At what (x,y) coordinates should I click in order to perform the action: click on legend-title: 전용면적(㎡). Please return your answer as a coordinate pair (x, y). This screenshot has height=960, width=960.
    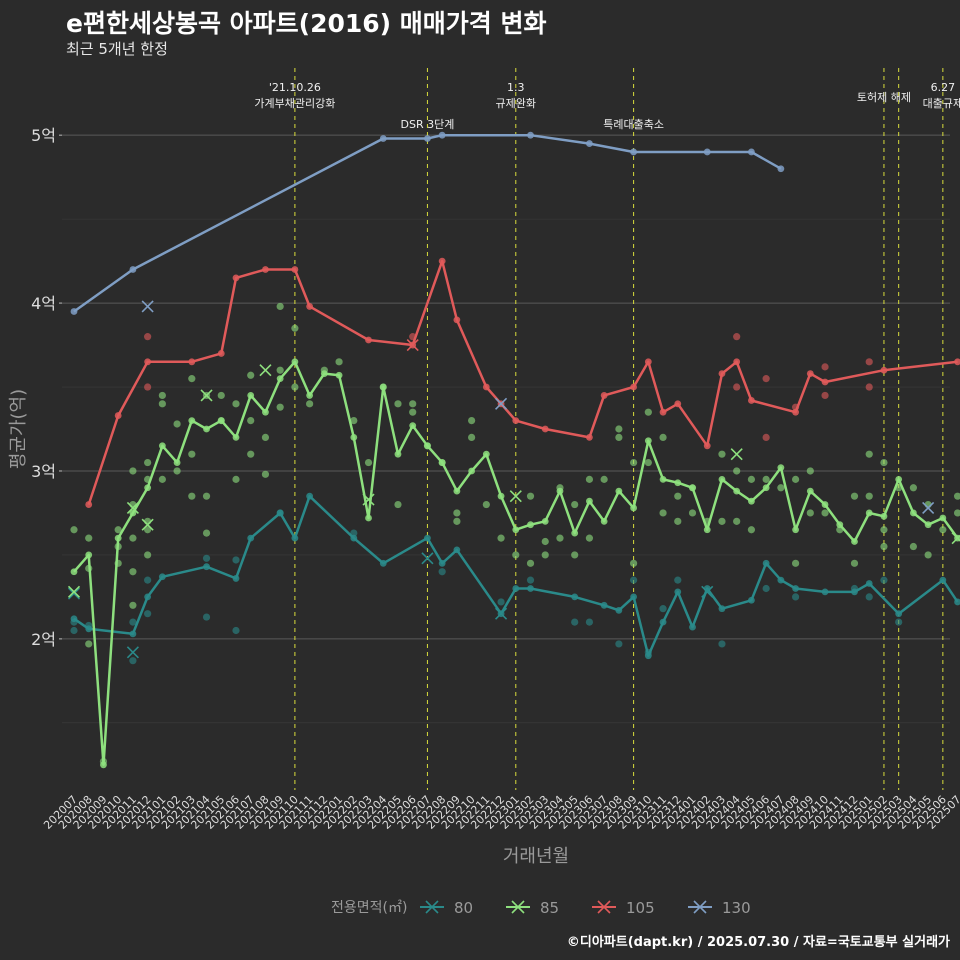
    Looking at the image, I should click on (369, 908).